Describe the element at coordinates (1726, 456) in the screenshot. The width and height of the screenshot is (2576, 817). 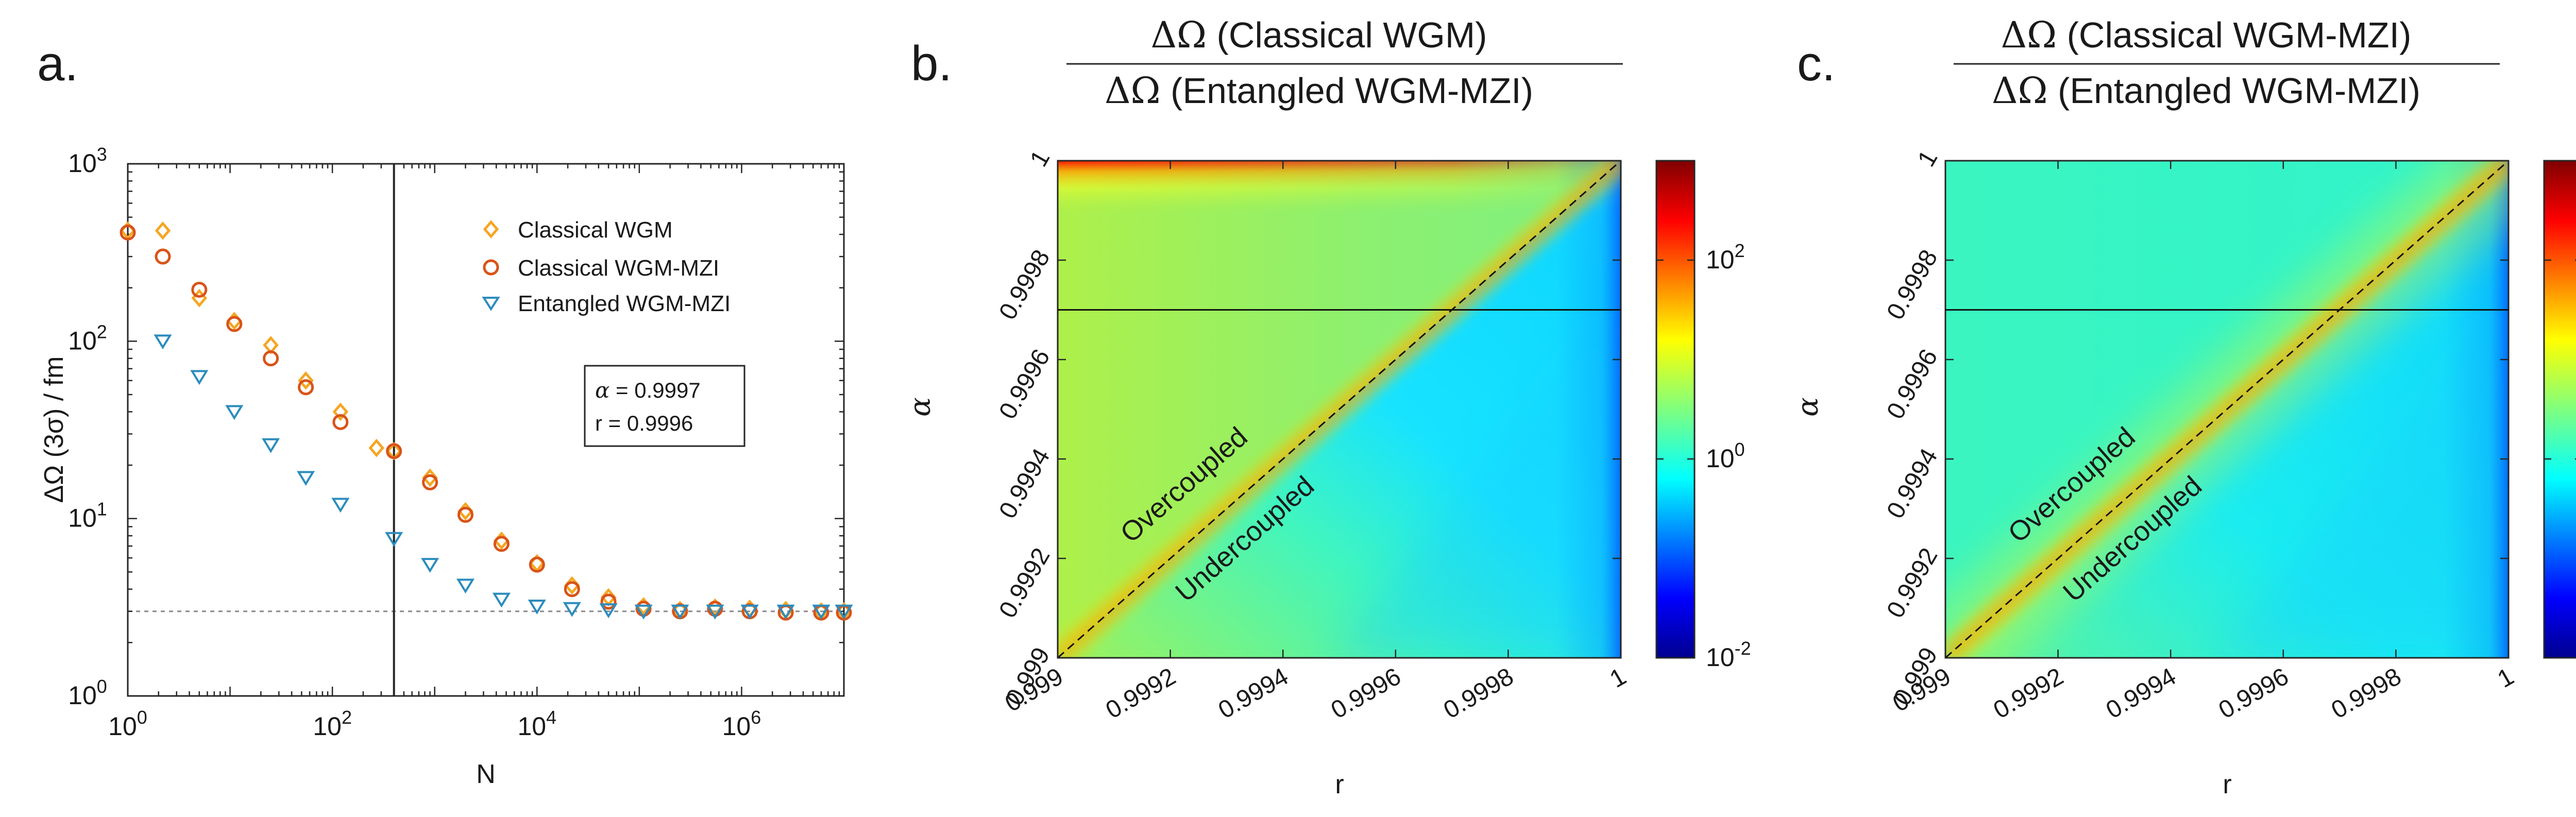
I see `colorbar-tick-label: 10⁰` at that location.